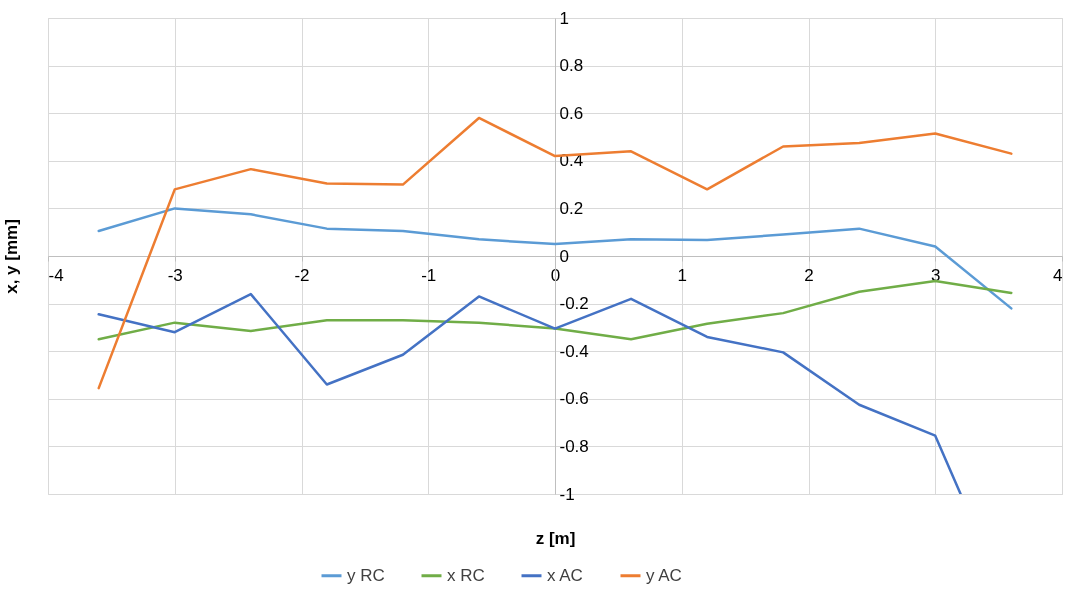 The image size is (1067, 596). What do you see at coordinates (664, 575) in the screenshot?
I see `legend-label: y AC` at bounding box center [664, 575].